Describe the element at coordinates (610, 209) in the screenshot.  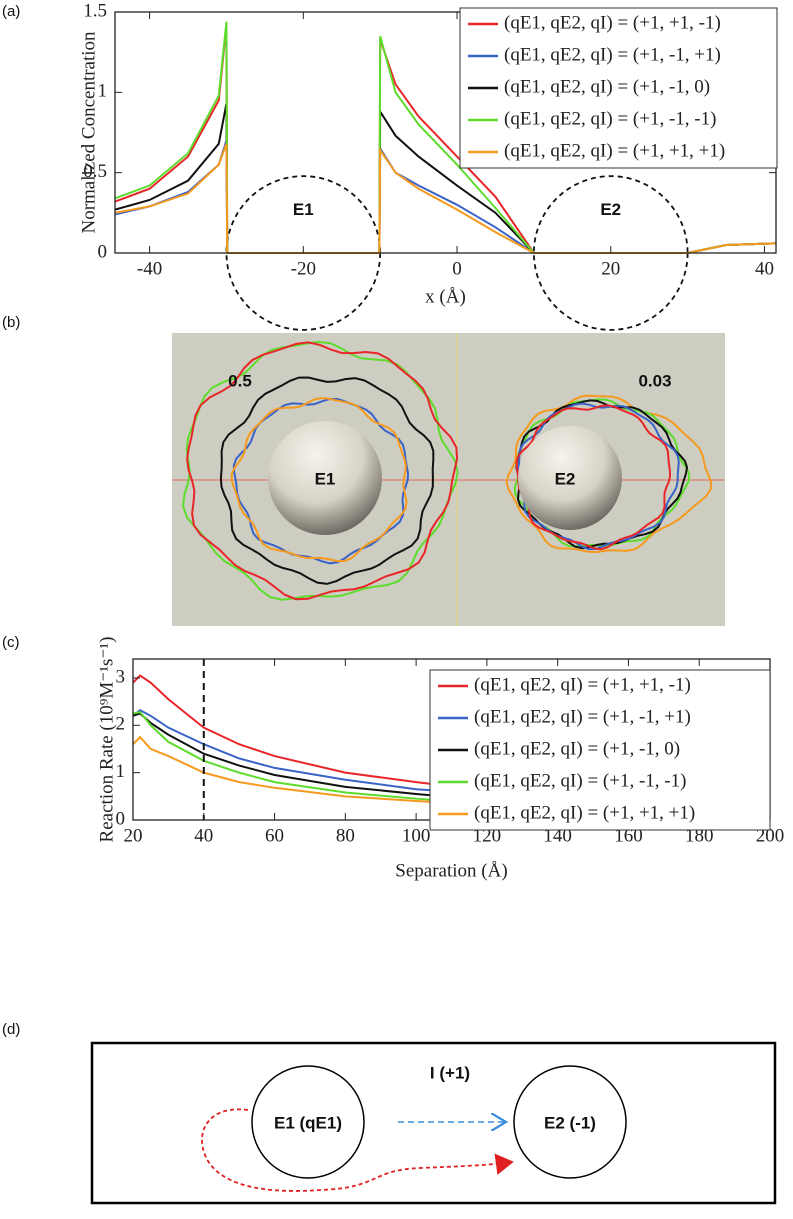
I see `annotation-label: E2` at that location.